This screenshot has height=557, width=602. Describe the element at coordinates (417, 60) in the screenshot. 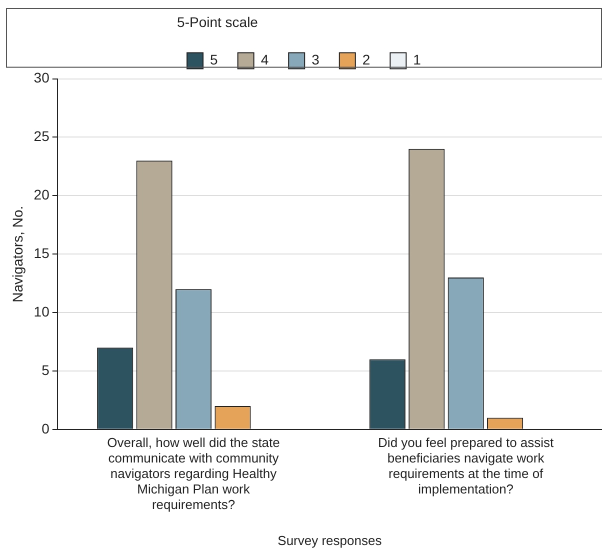

I see `legend-label: 1` at that location.